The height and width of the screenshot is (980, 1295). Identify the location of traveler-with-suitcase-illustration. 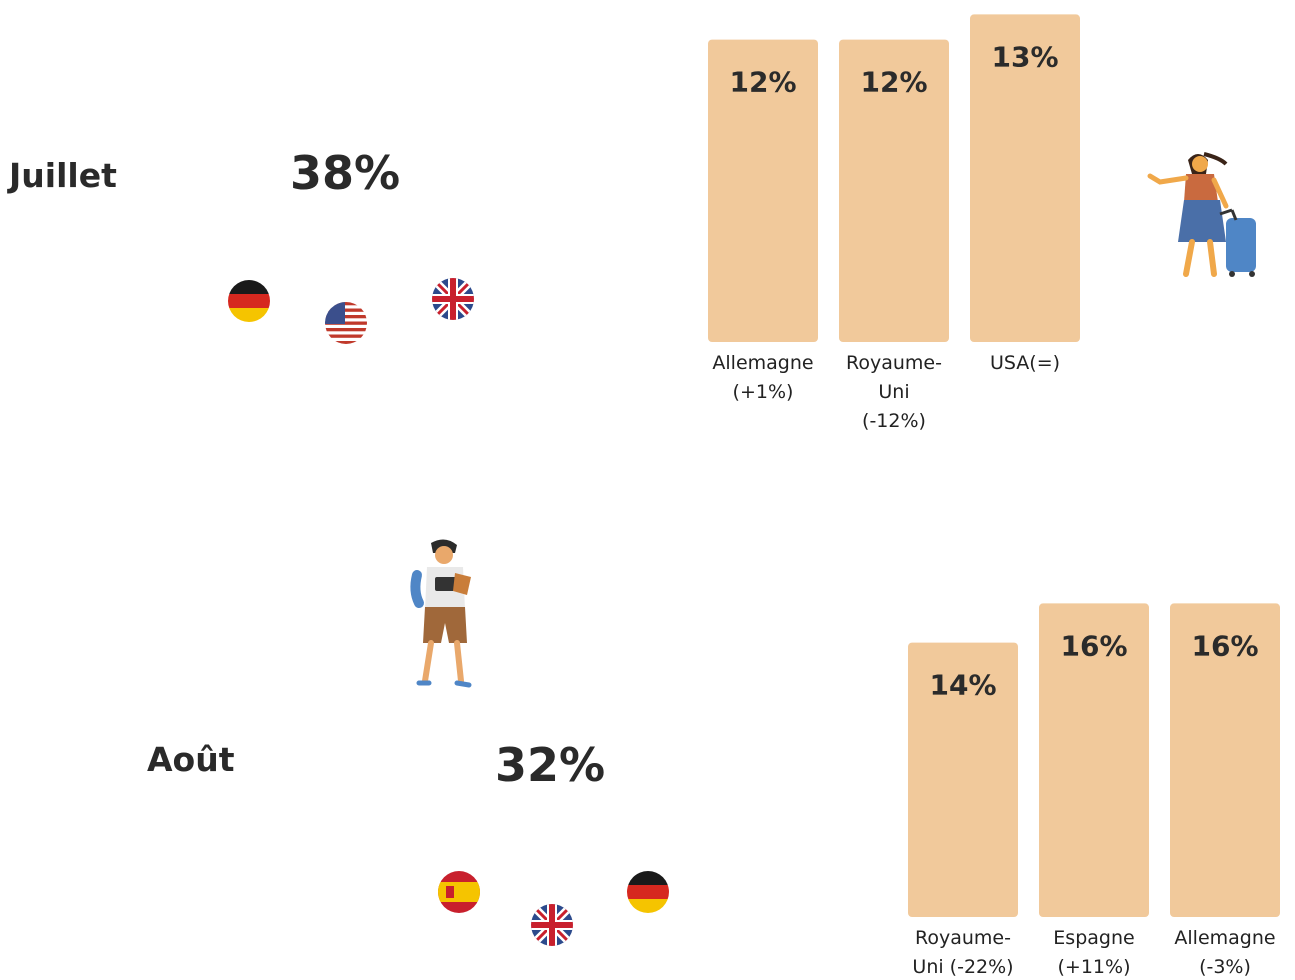
(1201, 214).